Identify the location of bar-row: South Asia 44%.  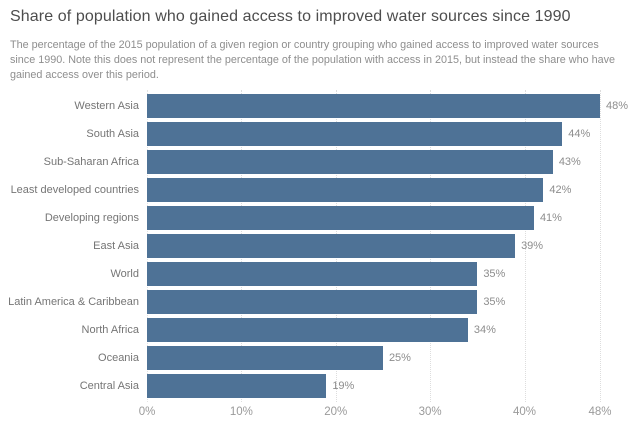
(320, 134).